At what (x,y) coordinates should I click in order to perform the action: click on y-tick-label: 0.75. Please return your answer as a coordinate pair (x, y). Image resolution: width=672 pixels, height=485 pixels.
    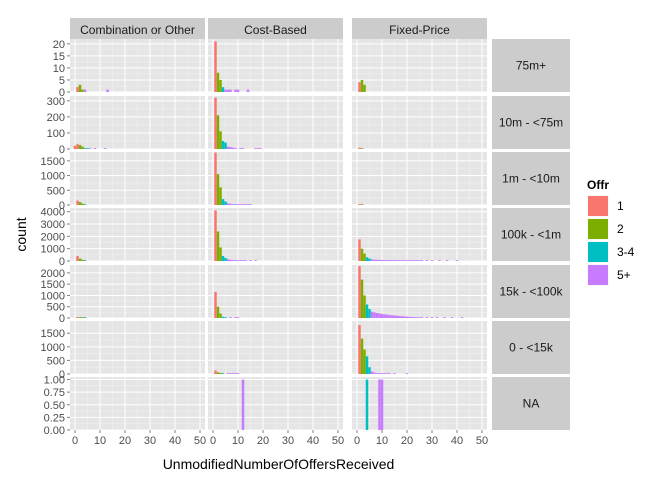
    Looking at the image, I should click on (54, 393).